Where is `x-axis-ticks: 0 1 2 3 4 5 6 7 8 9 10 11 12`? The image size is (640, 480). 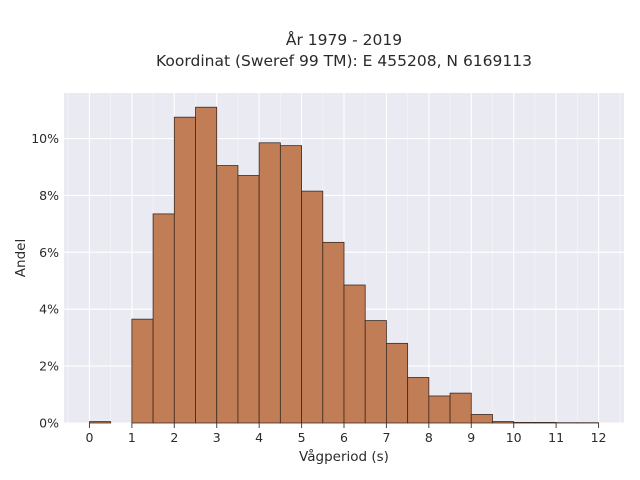
x-axis-ticks: 0 1 2 3 4 5 6 7 8 9 10 11 12 is located at coordinates (345, 434).